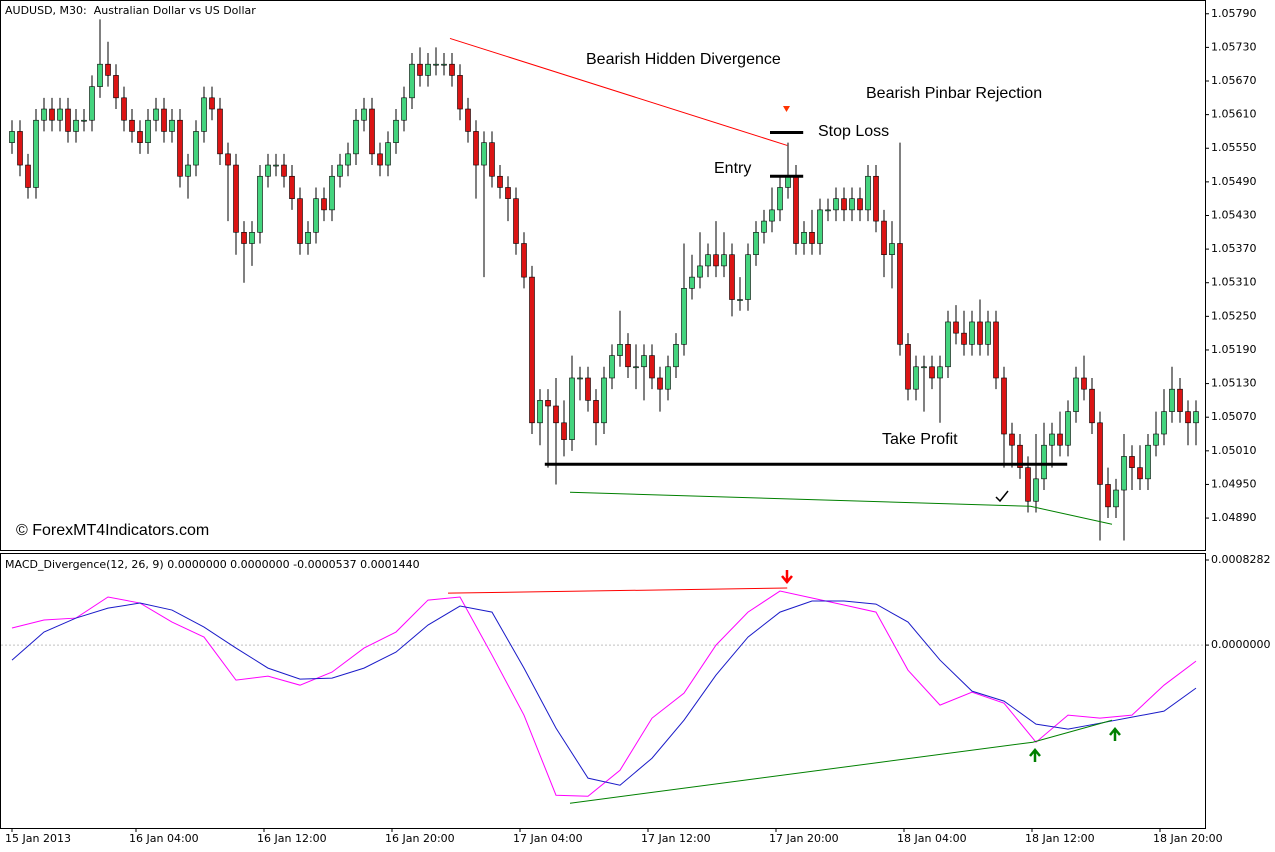 This screenshot has height=852, width=1275. I want to click on y-tick-label: 1.05550, so click(1234, 147).